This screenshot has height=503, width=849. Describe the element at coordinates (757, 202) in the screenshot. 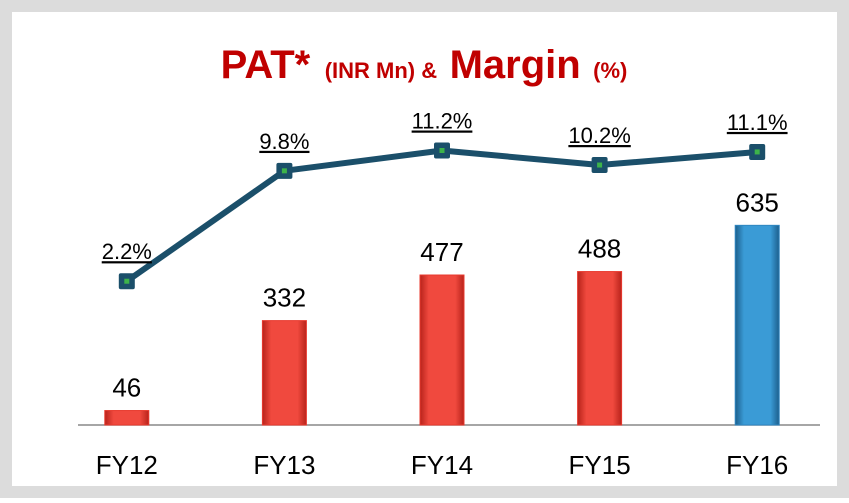

I see `bar-value-label: 635` at that location.